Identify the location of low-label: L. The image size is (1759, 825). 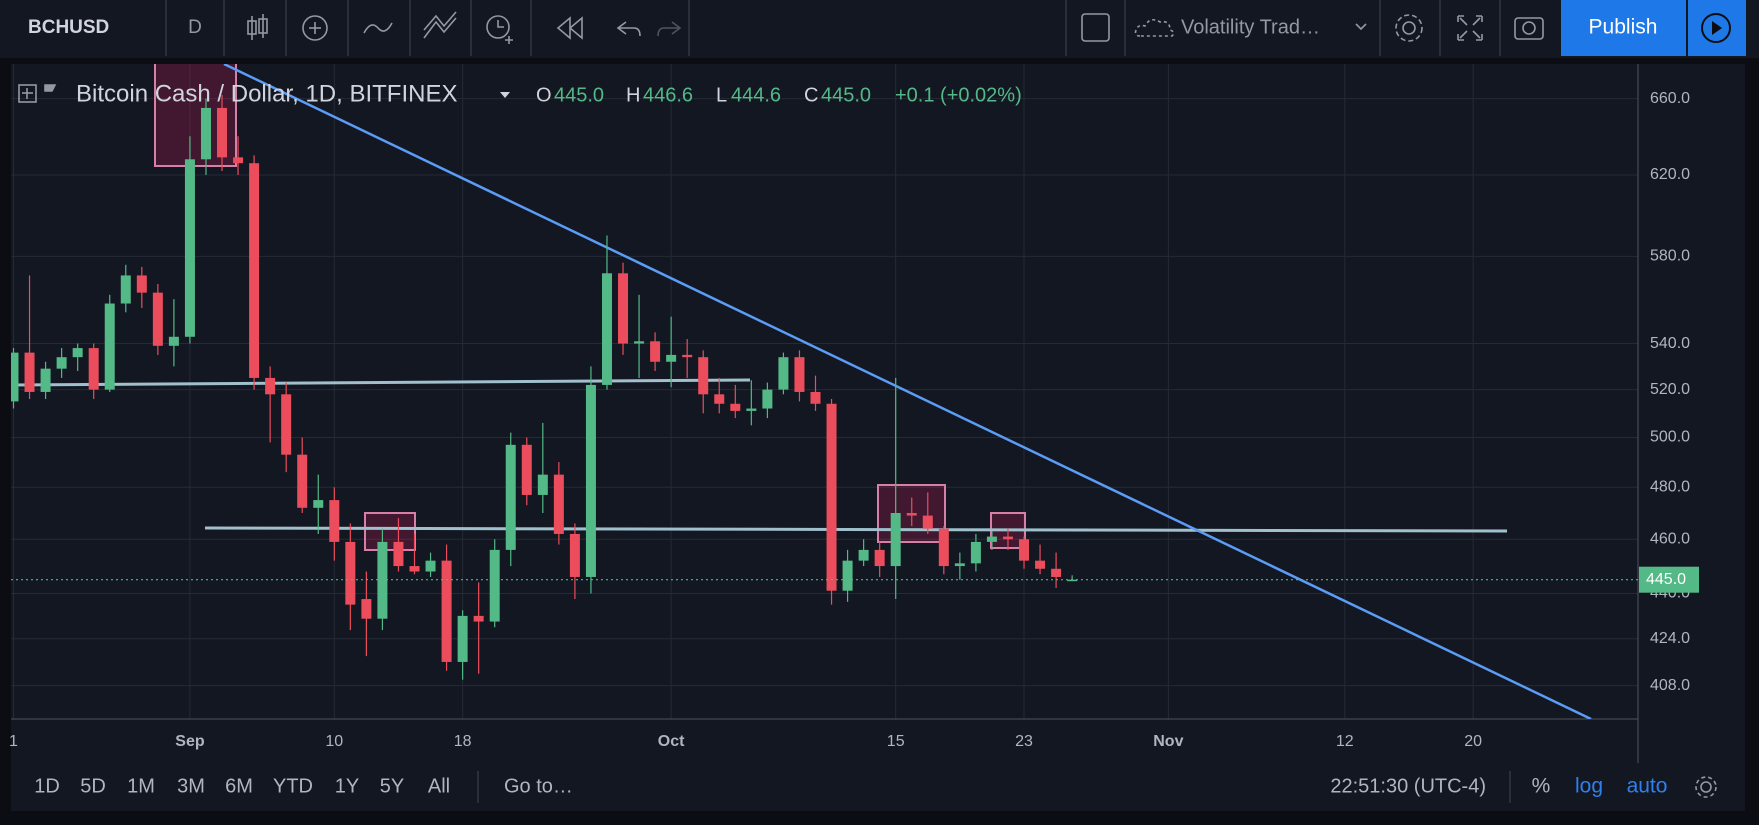
(721, 95).